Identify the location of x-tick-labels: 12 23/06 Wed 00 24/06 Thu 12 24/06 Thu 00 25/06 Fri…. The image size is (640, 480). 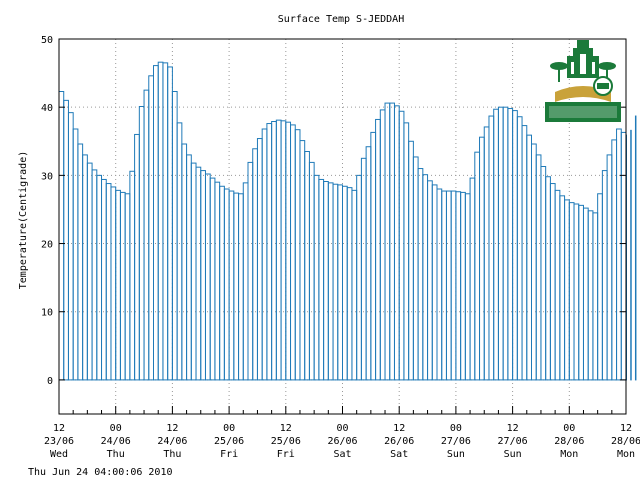
(342, 441).